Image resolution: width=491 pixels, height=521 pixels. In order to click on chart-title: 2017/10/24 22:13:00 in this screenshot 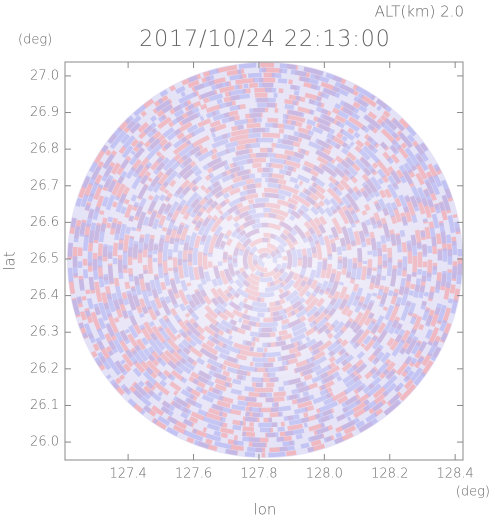, I will do `click(265, 39)`.